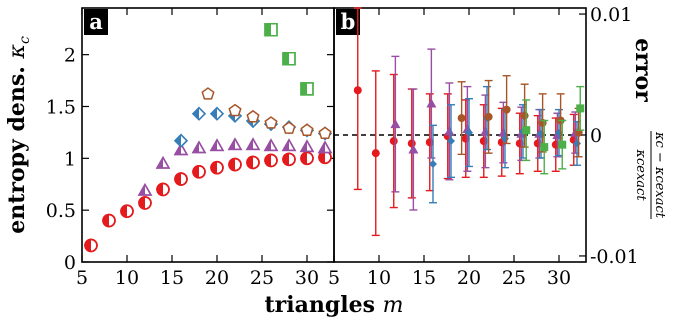 The width and height of the screenshot is (673, 320). Describe the element at coordinates (614, 257) in the screenshot. I see `panel-b-ytick-label-2: -0.01` at that location.